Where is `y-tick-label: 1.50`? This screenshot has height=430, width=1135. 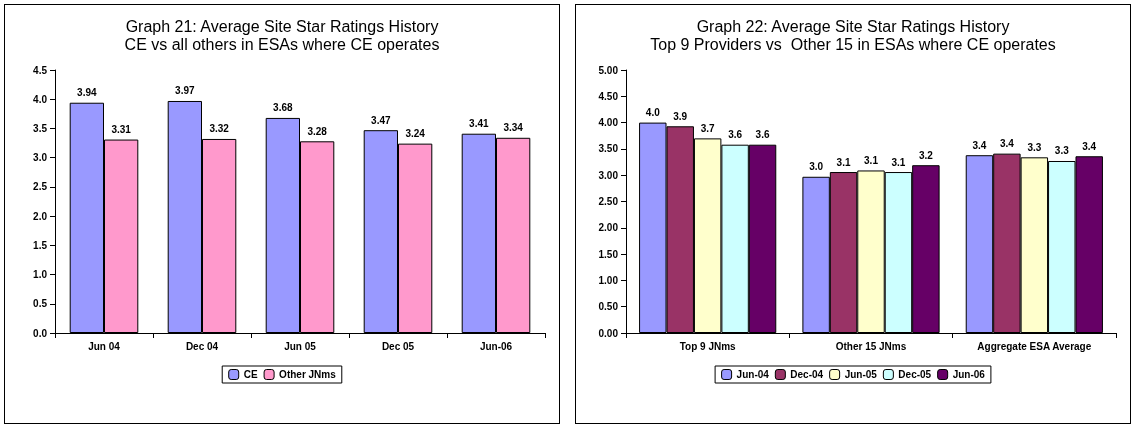 y-tick-label: 1.50 is located at coordinates (608, 254).